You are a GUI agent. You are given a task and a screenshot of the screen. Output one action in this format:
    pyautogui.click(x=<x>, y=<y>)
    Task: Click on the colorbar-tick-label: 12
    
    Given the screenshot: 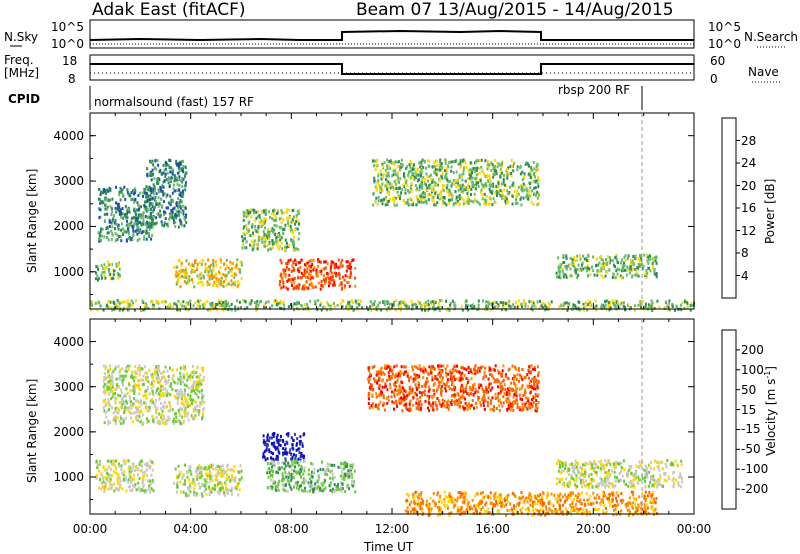 What is the action you would take?
    pyautogui.click(x=749, y=230)
    